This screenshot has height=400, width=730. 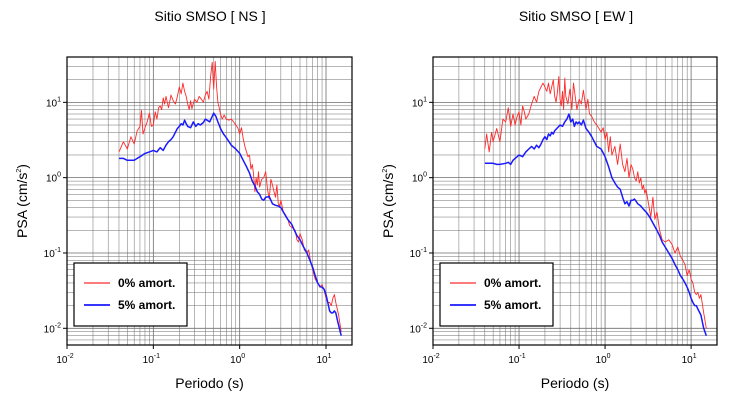 What do you see at coordinates (209, 16) in the screenshot?
I see `chart-title: Sitio SMSO [ NS ]` at bounding box center [209, 16].